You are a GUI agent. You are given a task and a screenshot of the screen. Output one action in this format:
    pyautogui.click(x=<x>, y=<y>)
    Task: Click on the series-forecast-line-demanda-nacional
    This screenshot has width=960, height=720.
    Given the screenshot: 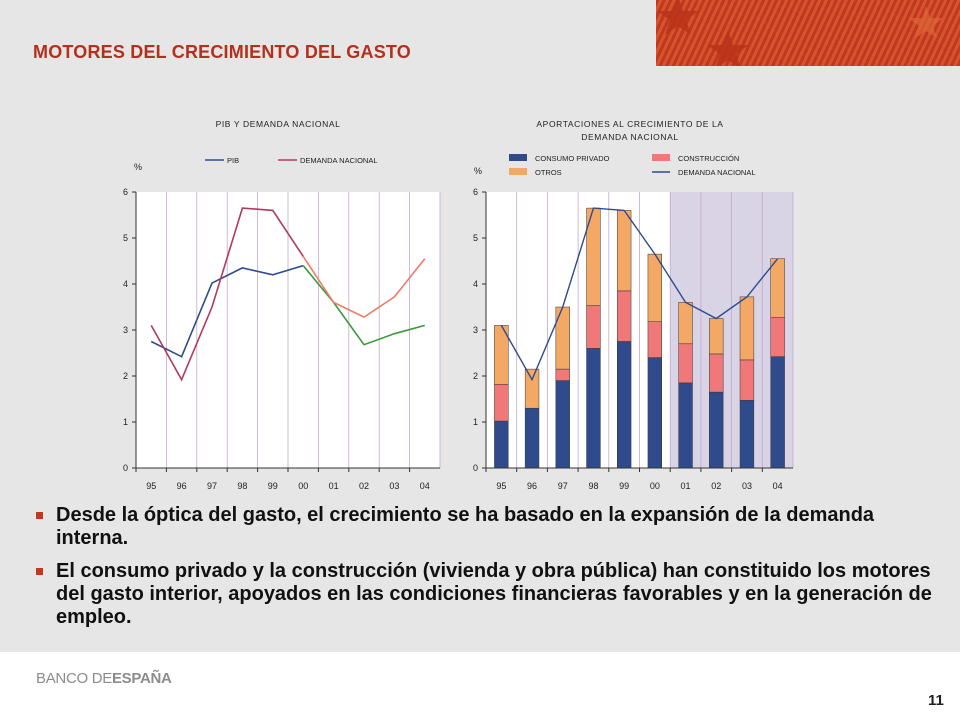 What is the action you would take?
    pyautogui.click(x=364, y=287)
    